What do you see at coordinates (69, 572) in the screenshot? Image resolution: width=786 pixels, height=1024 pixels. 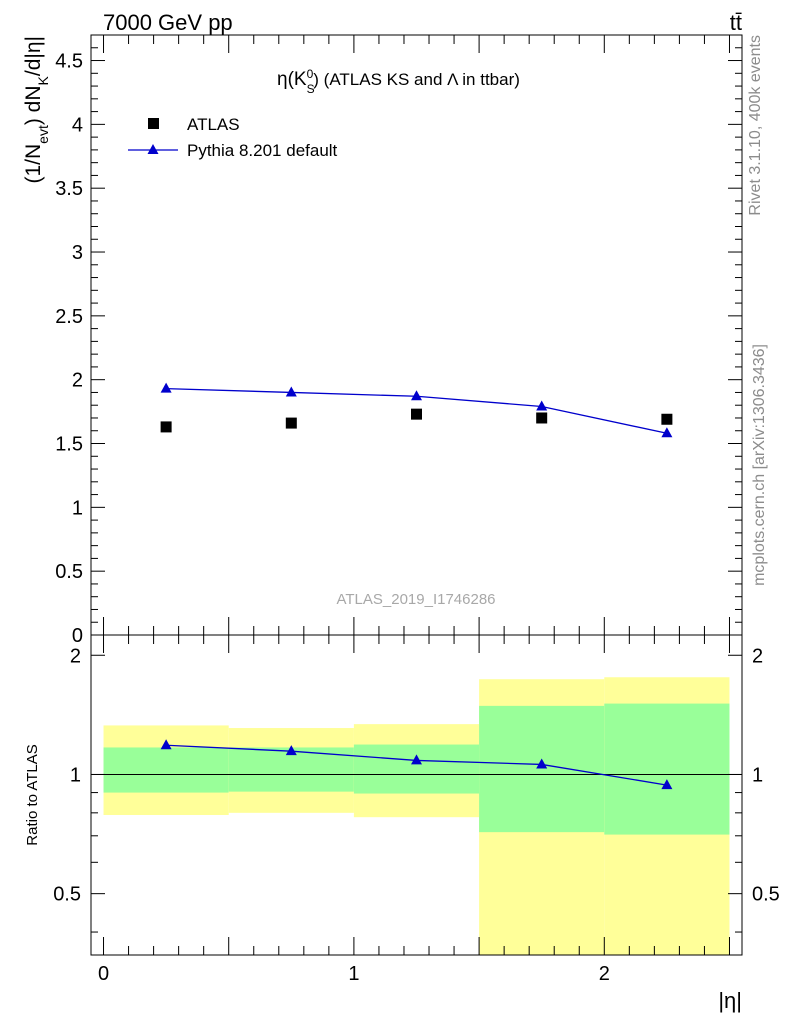 I see `main-y-tick-label: 0.5` at bounding box center [69, 572].